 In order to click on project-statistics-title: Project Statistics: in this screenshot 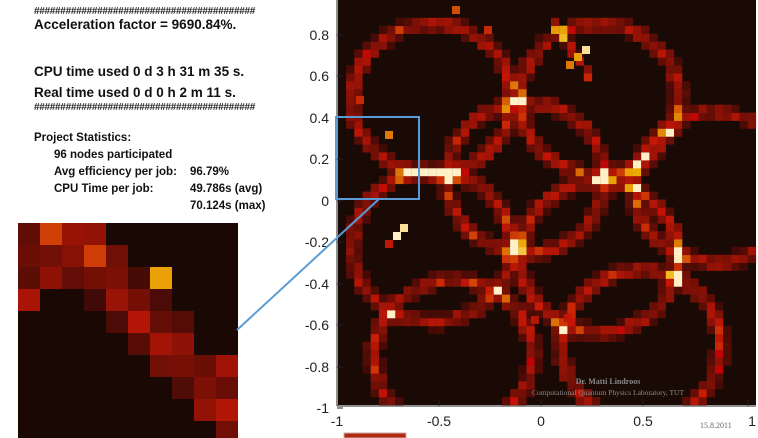, I will do `click(83, 138)`.